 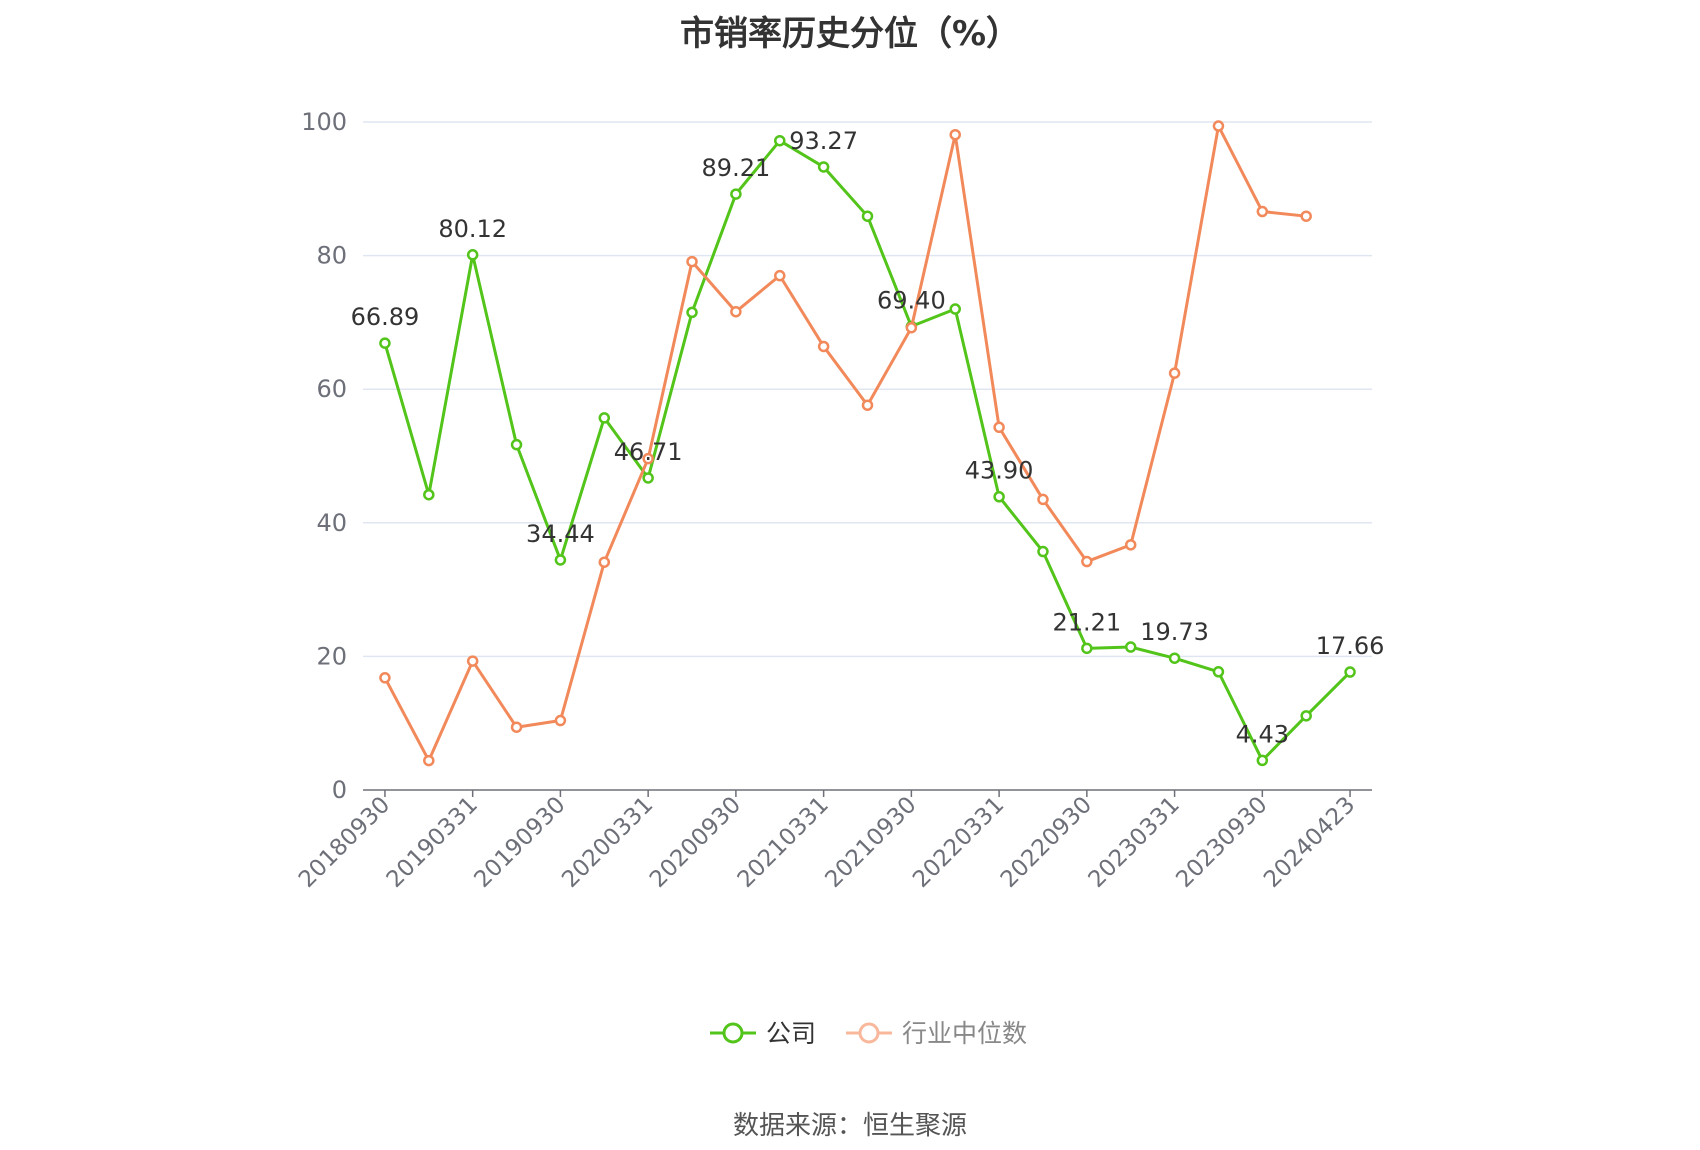 What do you see at coordinates (1262, 734) in the screenshot?
I see `data-label: 4.43` at bounding box center [1262, 734].